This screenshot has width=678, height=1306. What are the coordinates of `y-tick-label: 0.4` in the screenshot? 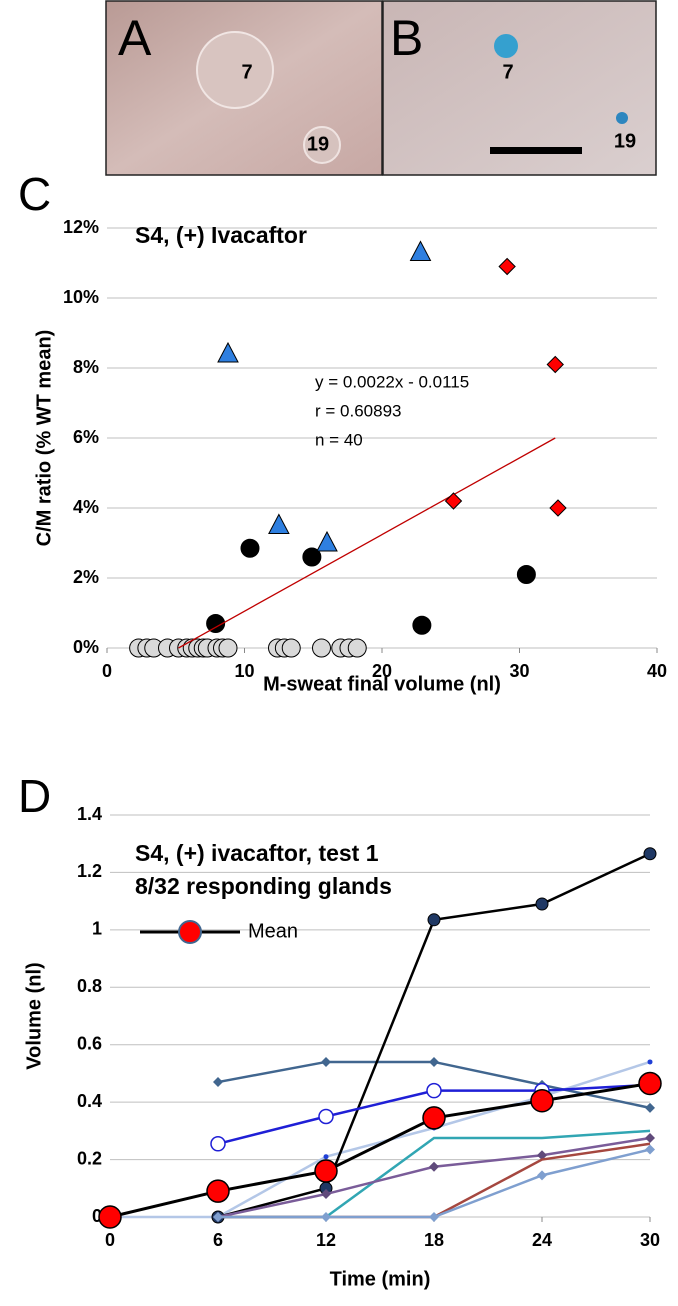 It's located at (89, 1101).